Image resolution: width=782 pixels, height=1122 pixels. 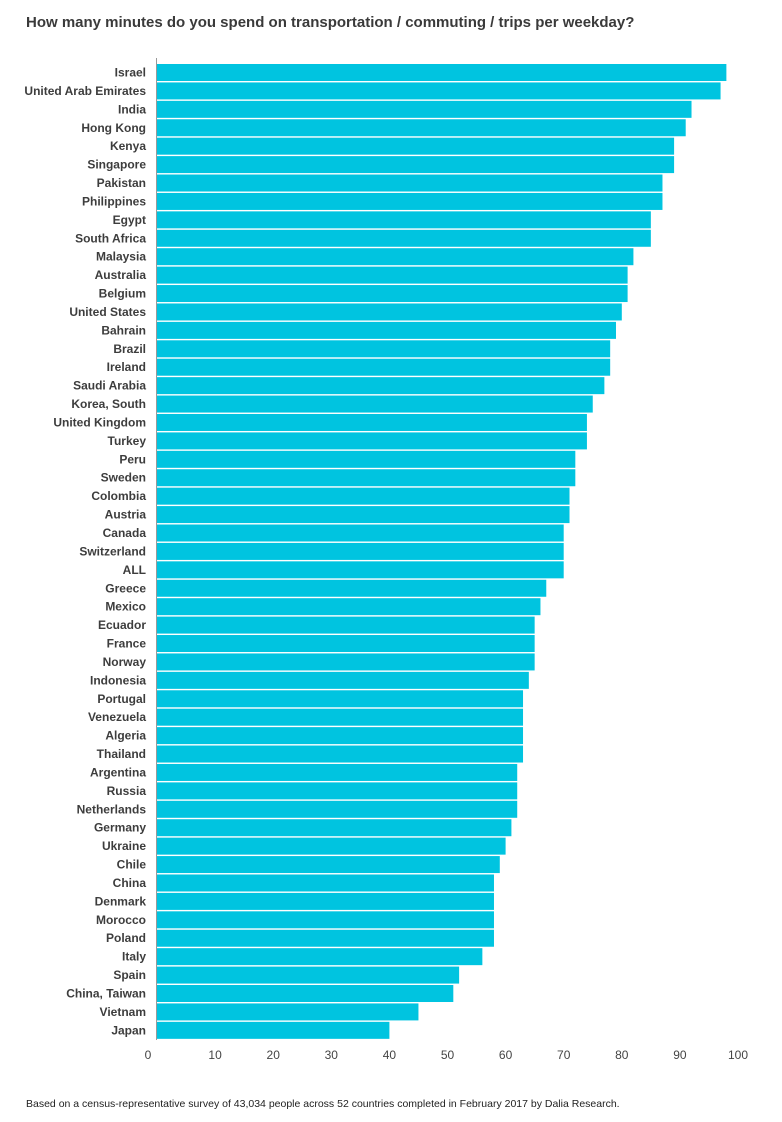 What do you see at coordinates (122, 625) in the screenshot?
I see `category-label: Ecuador` at bounding box center [122, 625].